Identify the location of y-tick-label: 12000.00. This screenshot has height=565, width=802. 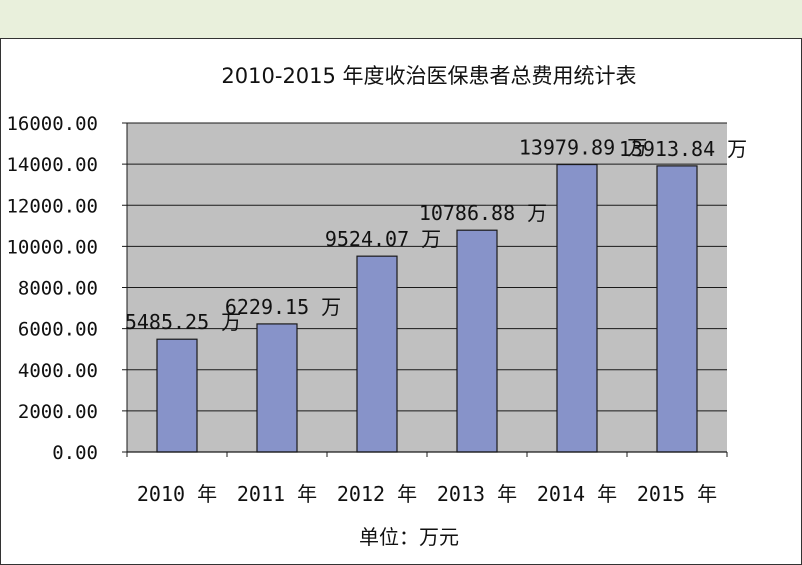
(52, 206).